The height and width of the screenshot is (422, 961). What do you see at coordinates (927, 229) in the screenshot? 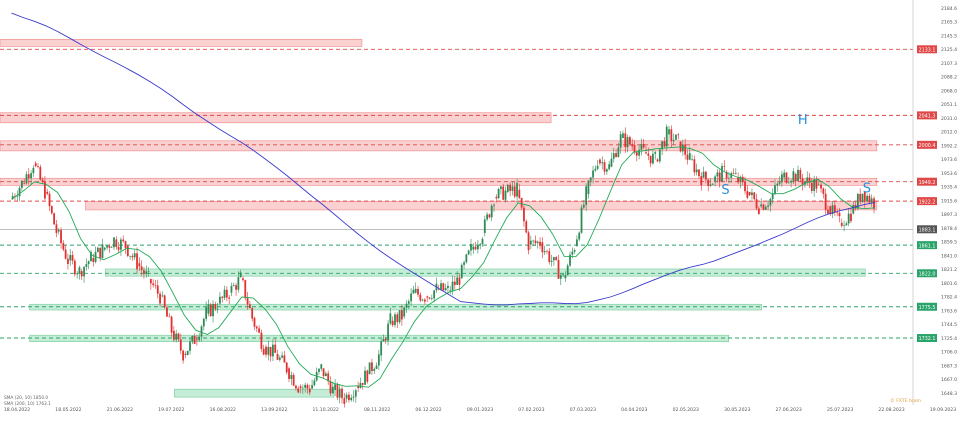
I see `last-price-tag` at bounding box center [927, 229].